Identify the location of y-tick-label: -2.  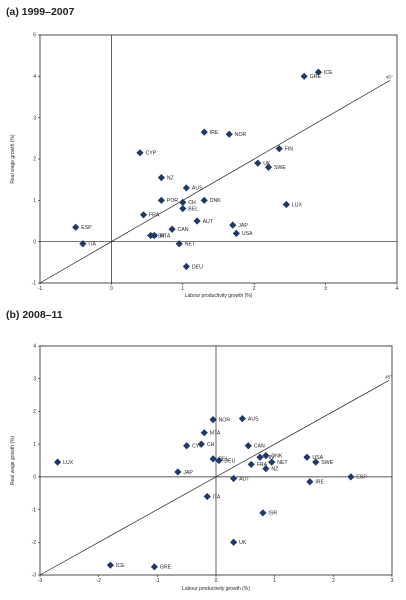
(34, 543).